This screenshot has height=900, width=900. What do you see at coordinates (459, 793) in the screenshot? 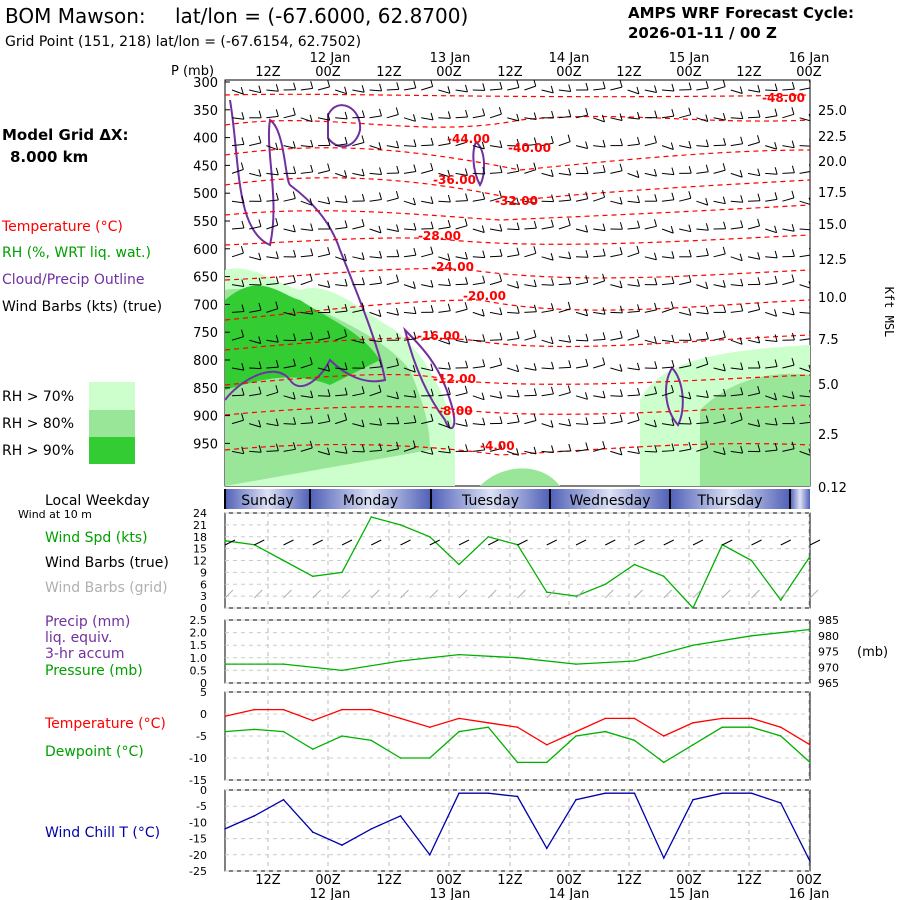
I see `windchill-line-point` at bounding box center [459, 793].